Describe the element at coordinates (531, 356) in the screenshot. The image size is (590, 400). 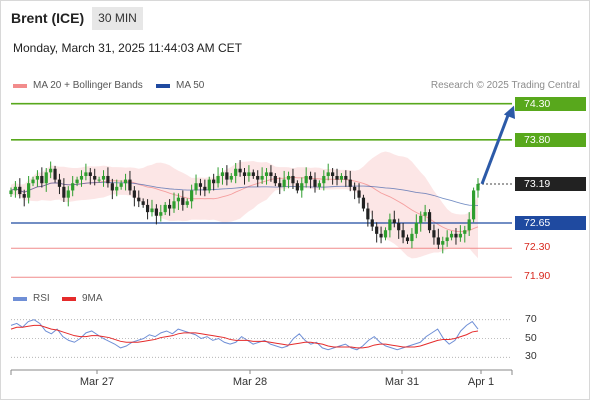
I see `rsi-axis-label: 30` at that location.